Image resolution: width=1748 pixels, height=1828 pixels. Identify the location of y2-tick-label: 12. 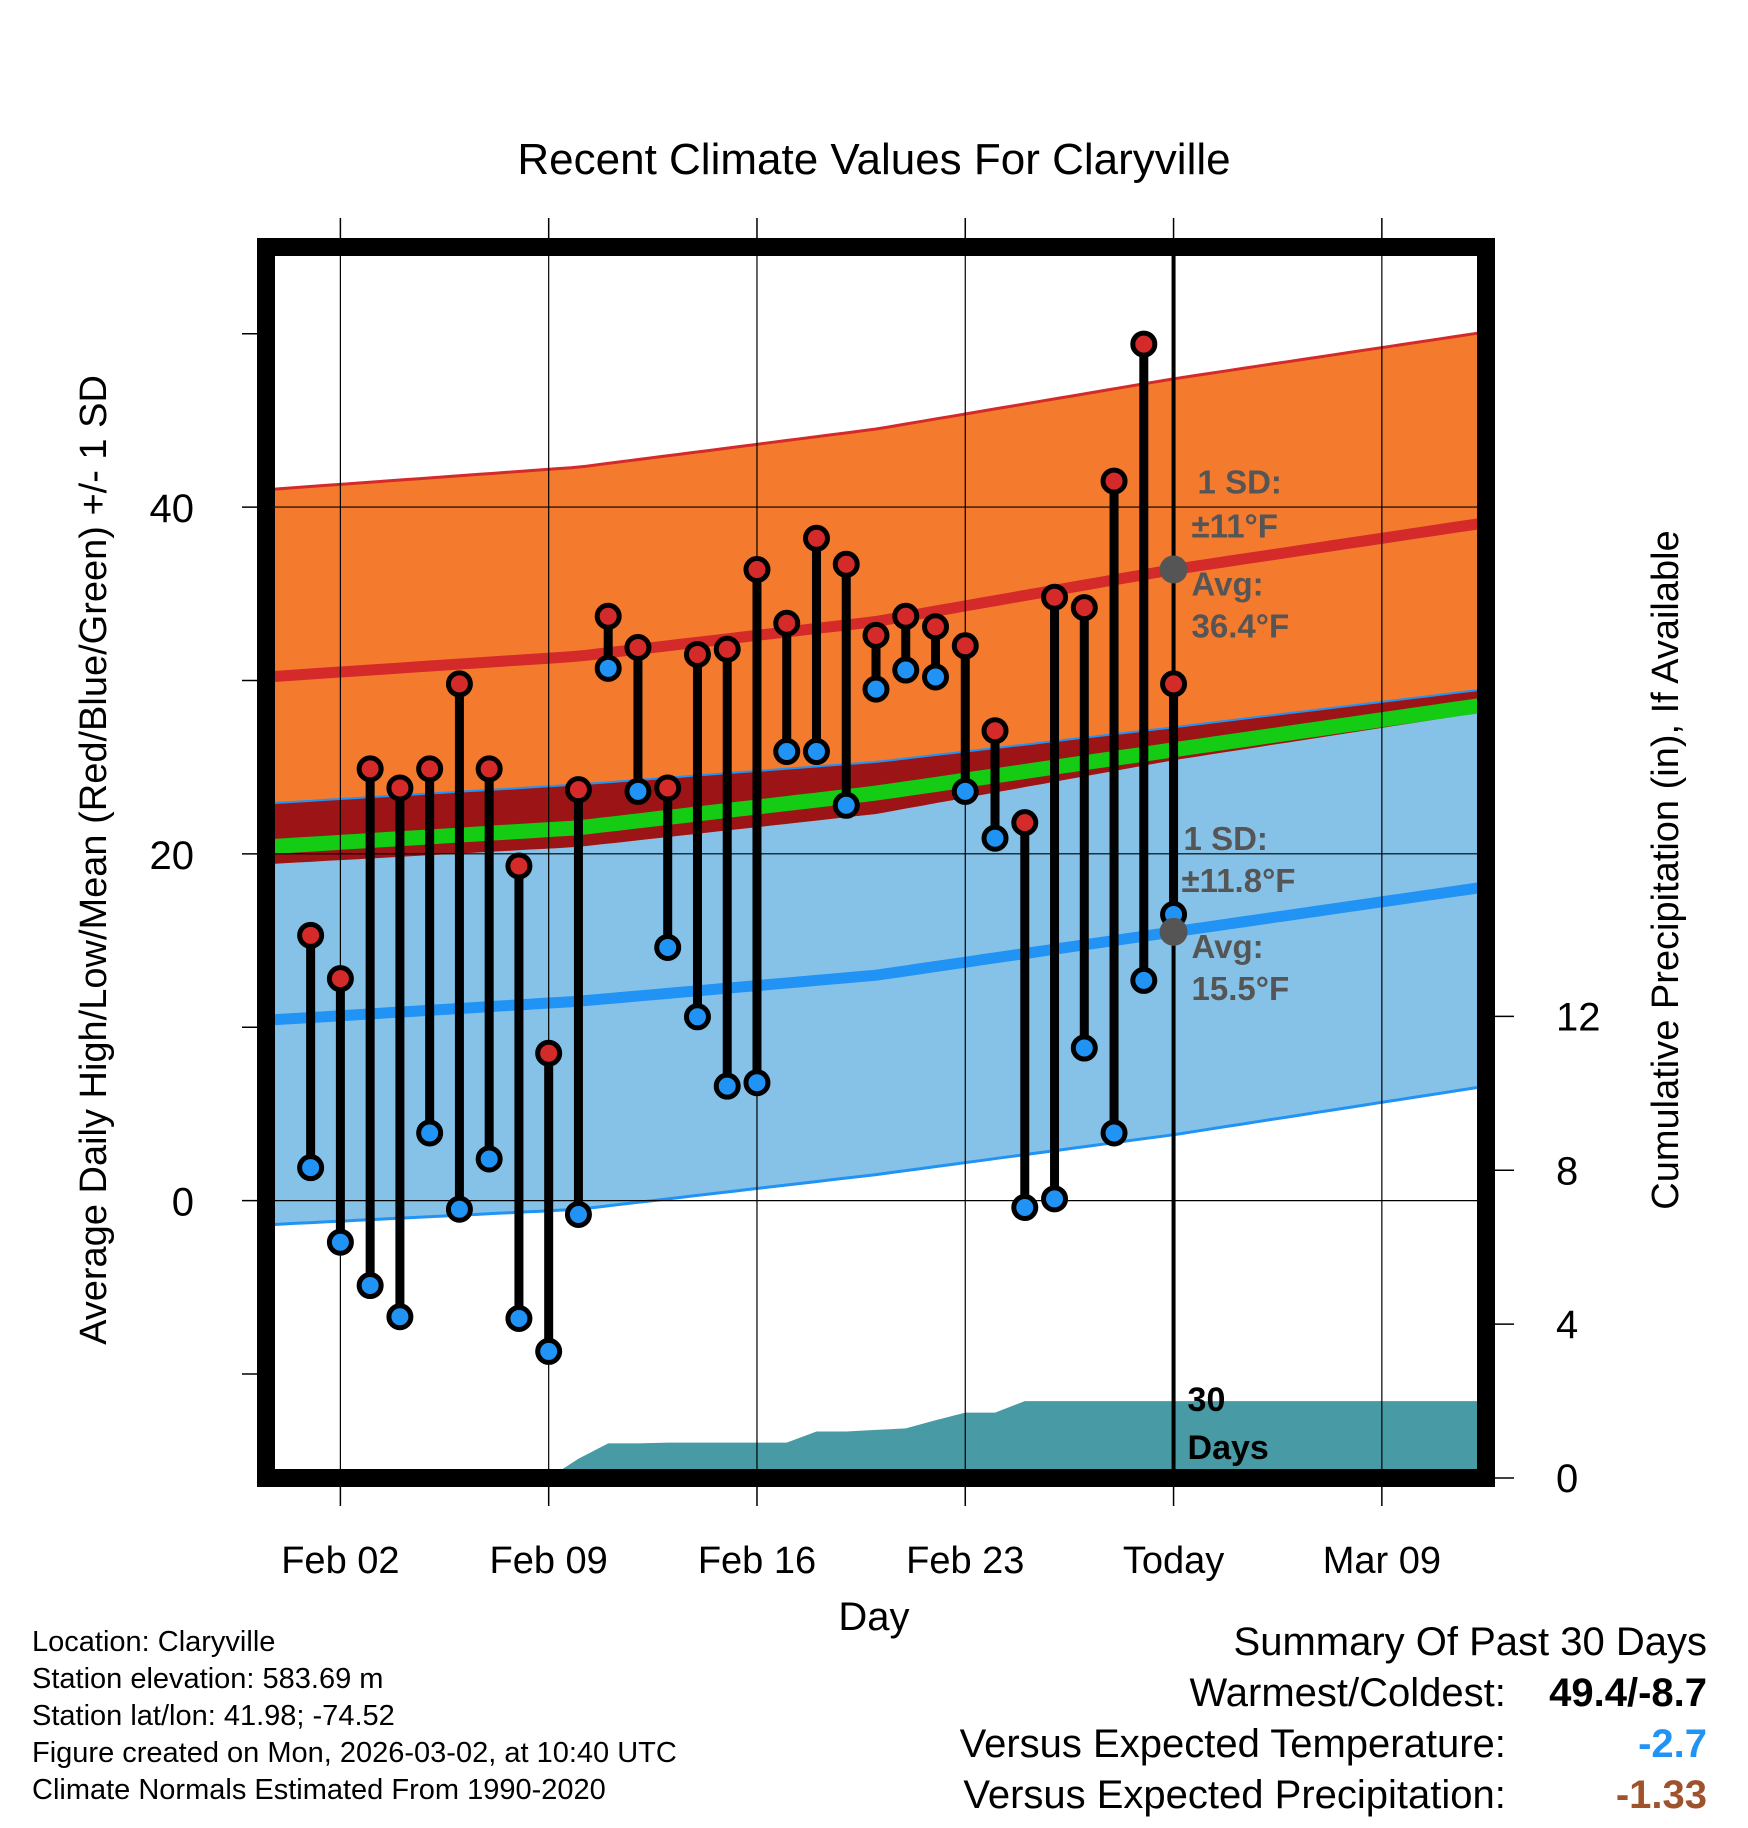
(1578, 1017).